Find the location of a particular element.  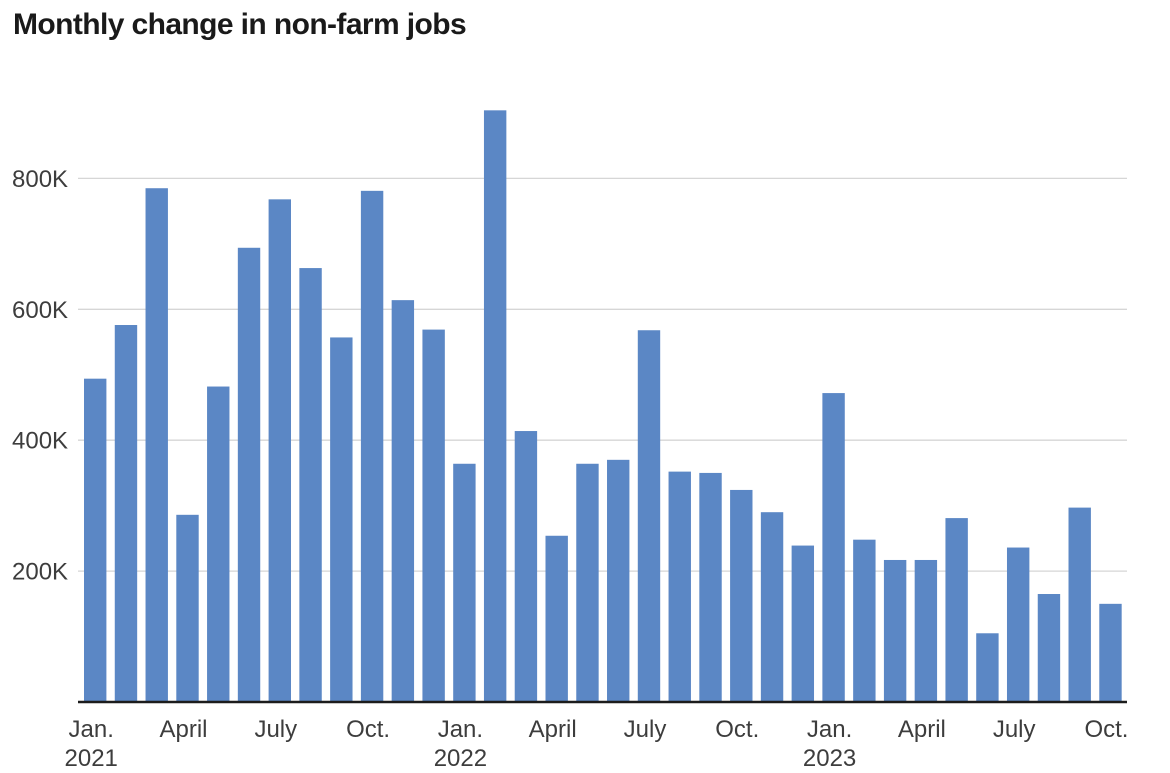

x-tick-year-label-2023: 2023 is located at coordinates (829, 758).